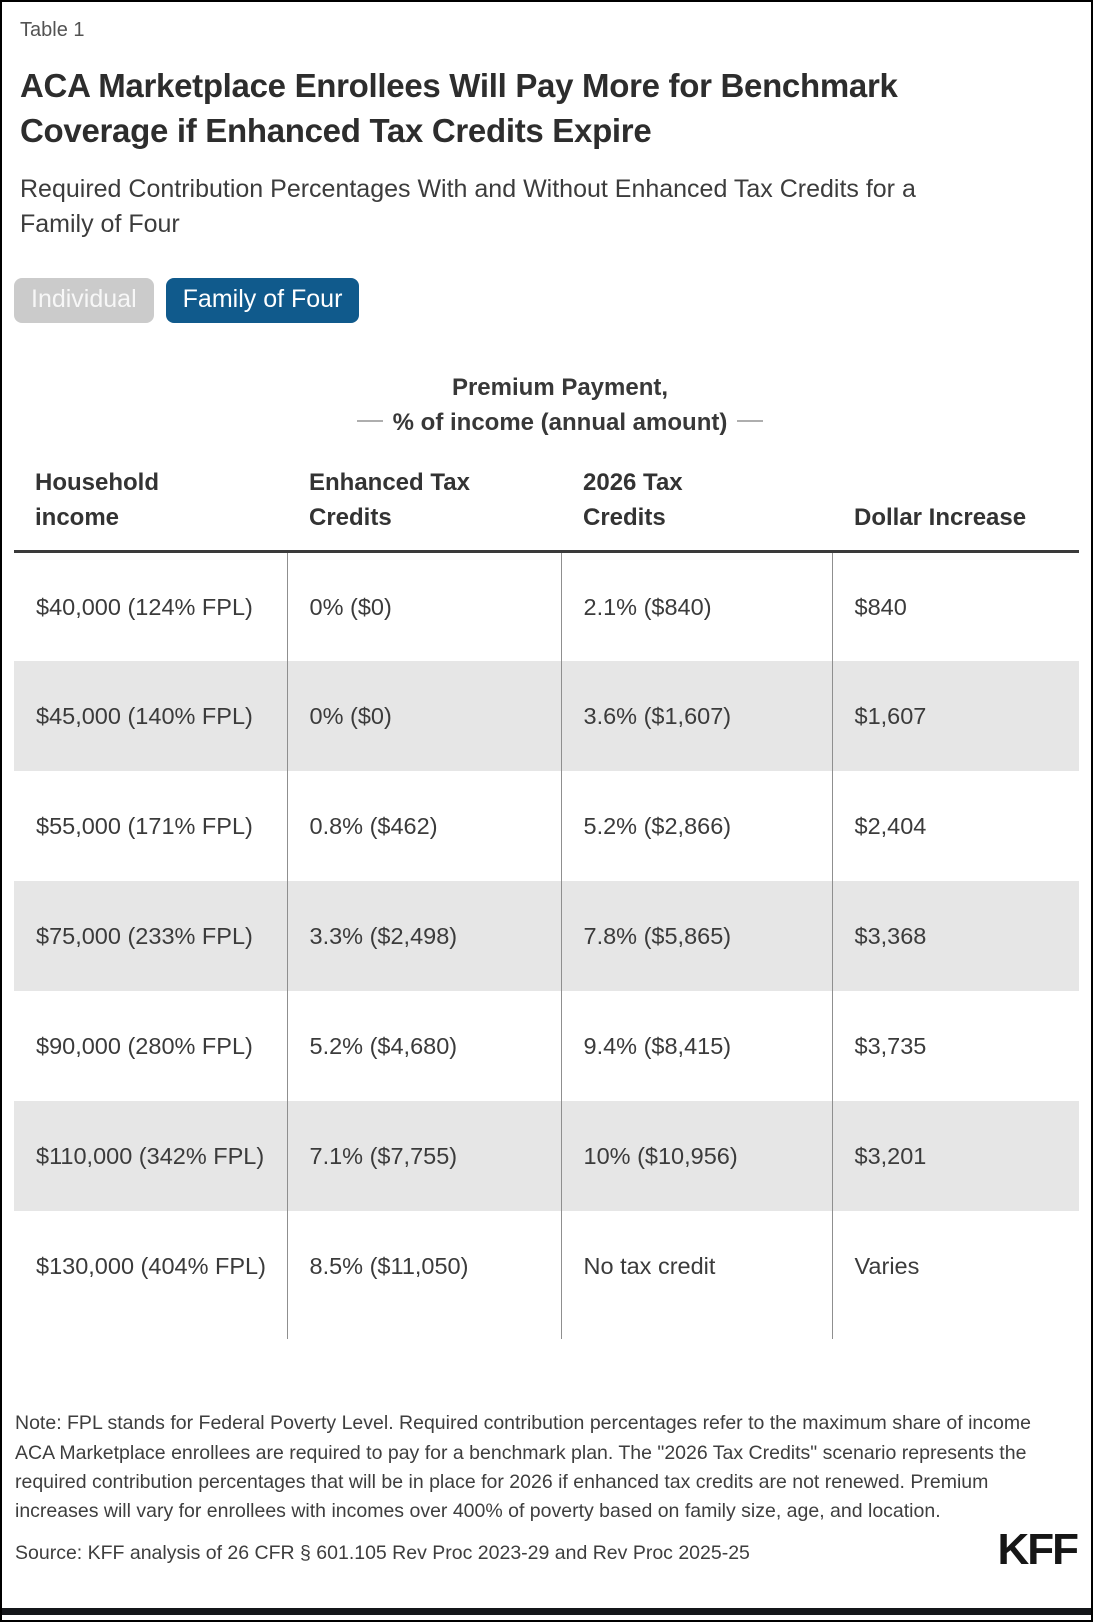 The height and width of the screenshot is (1622, 1093). Describe the element at coordinates (955, 1156) in the screenshot. I see `cell-increase: $3,201` at that location.